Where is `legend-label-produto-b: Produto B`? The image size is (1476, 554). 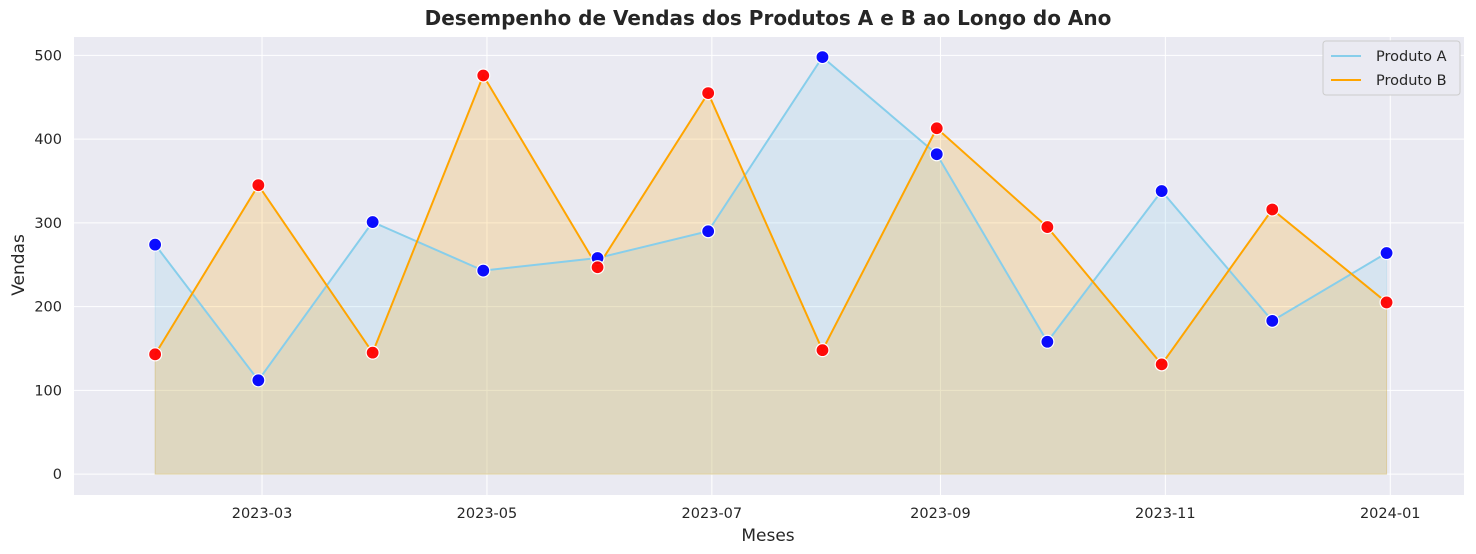 legend-label-produto-b: Produto B is located at coordinates (1411, 81).